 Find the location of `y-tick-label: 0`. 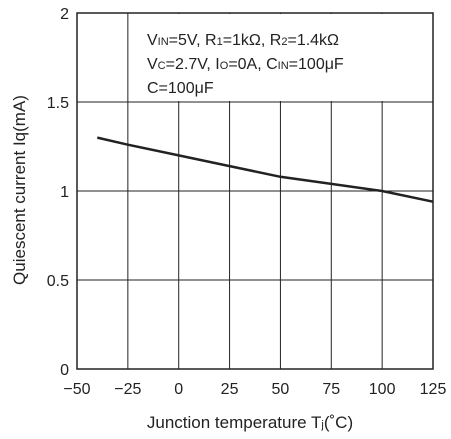

y-tick-label: 0 is located at coordinates (64, 370).